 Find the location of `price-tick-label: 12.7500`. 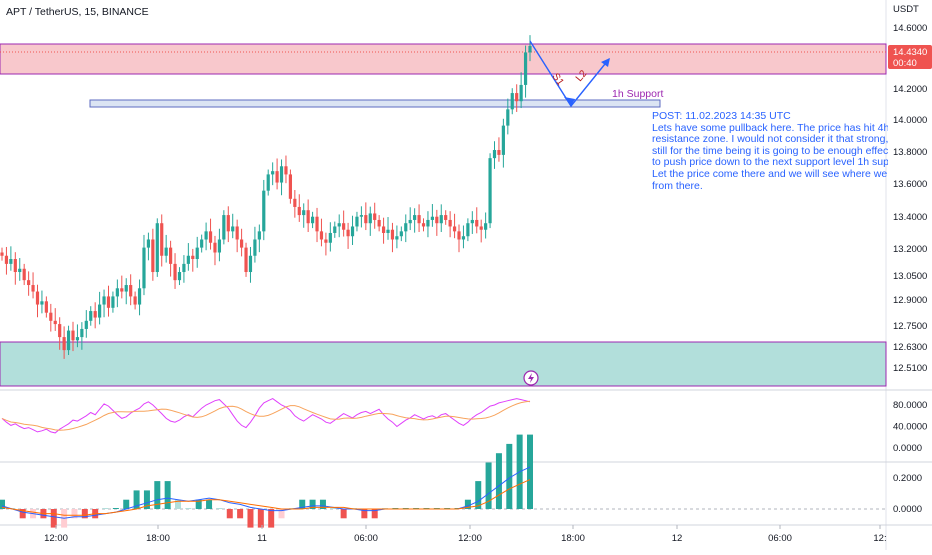

price-tick-label: 12.7500 is located at coordinates (910, 326).